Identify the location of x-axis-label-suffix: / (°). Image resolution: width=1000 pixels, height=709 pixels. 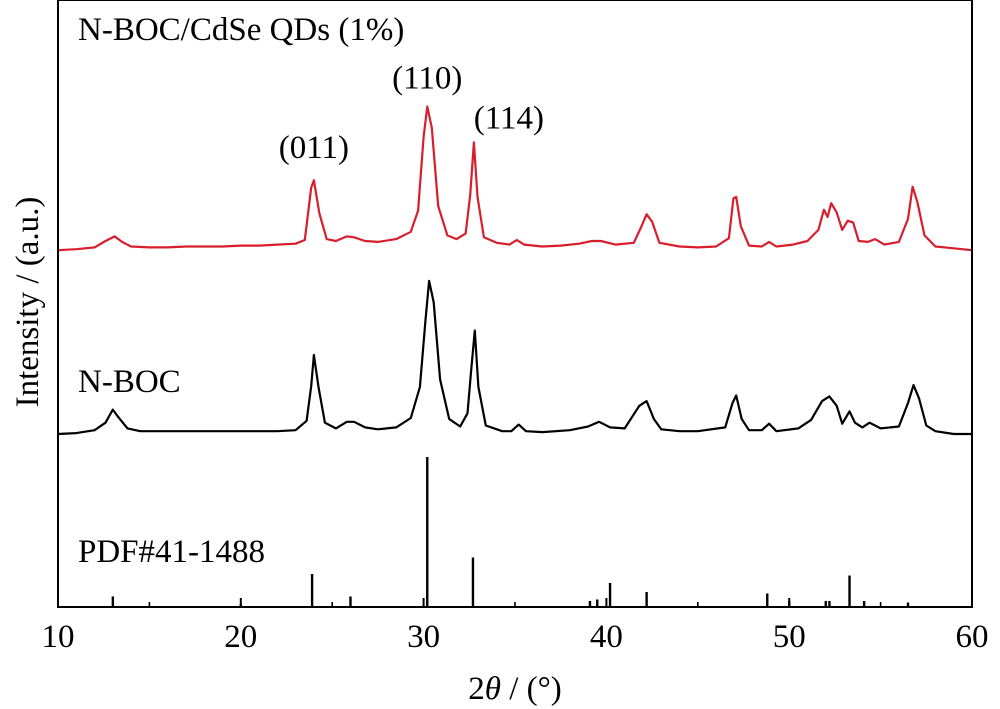
(531, 689).